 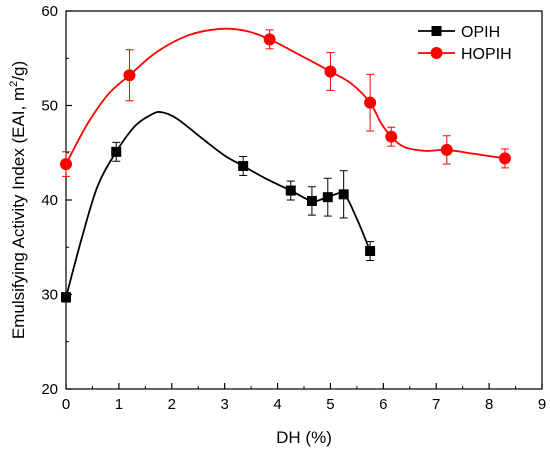 I want to click on x-tick-label: 5, so click(x=330, y=404).